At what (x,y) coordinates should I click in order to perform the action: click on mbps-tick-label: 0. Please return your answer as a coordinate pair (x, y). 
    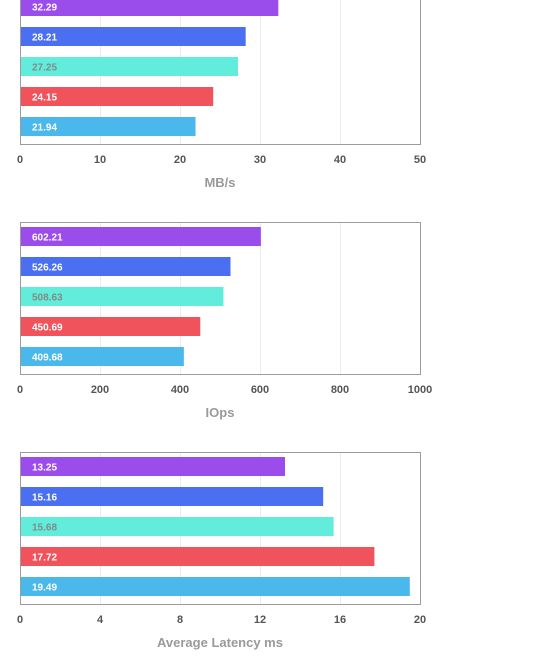
    Looking at the image, I should click on (20, 160).